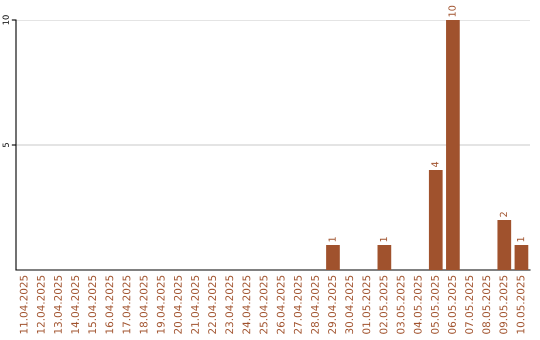  I want to click on x-tick-label: 25.04.2025, so click(264, 305).